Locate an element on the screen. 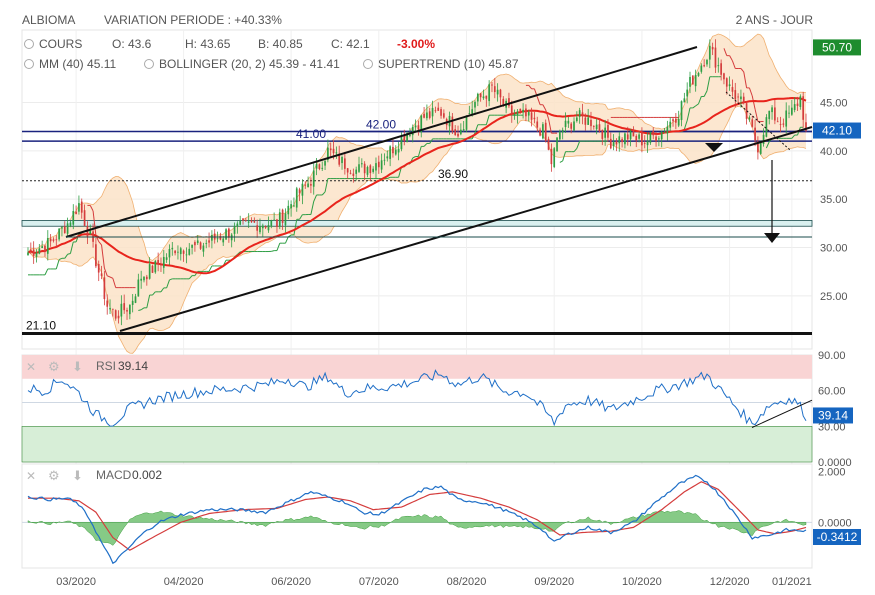 This screenshot has height=595, width=875. legend-mm: MM (40) 45.11 is located at coordinates (70, 64).